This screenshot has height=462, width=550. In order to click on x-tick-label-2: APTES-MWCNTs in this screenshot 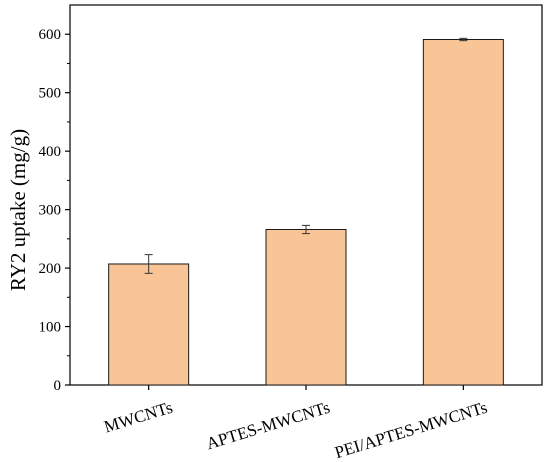, I will do `click(268, 426)`.